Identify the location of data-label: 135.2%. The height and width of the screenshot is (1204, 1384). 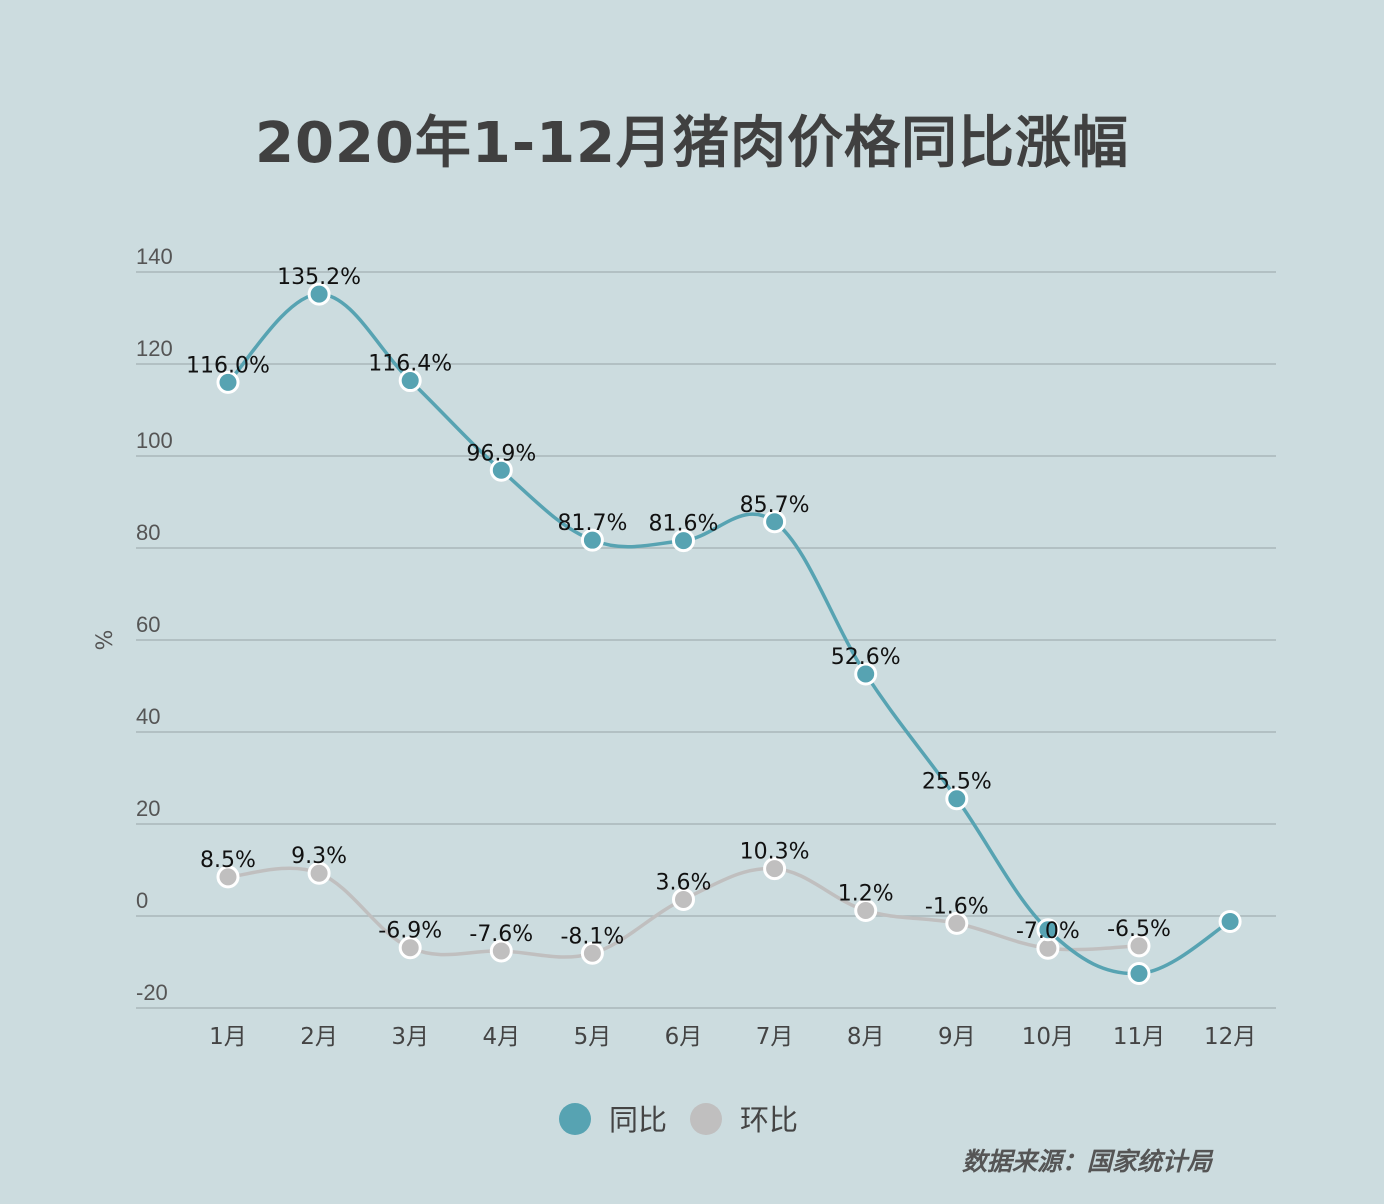
(319, 277).